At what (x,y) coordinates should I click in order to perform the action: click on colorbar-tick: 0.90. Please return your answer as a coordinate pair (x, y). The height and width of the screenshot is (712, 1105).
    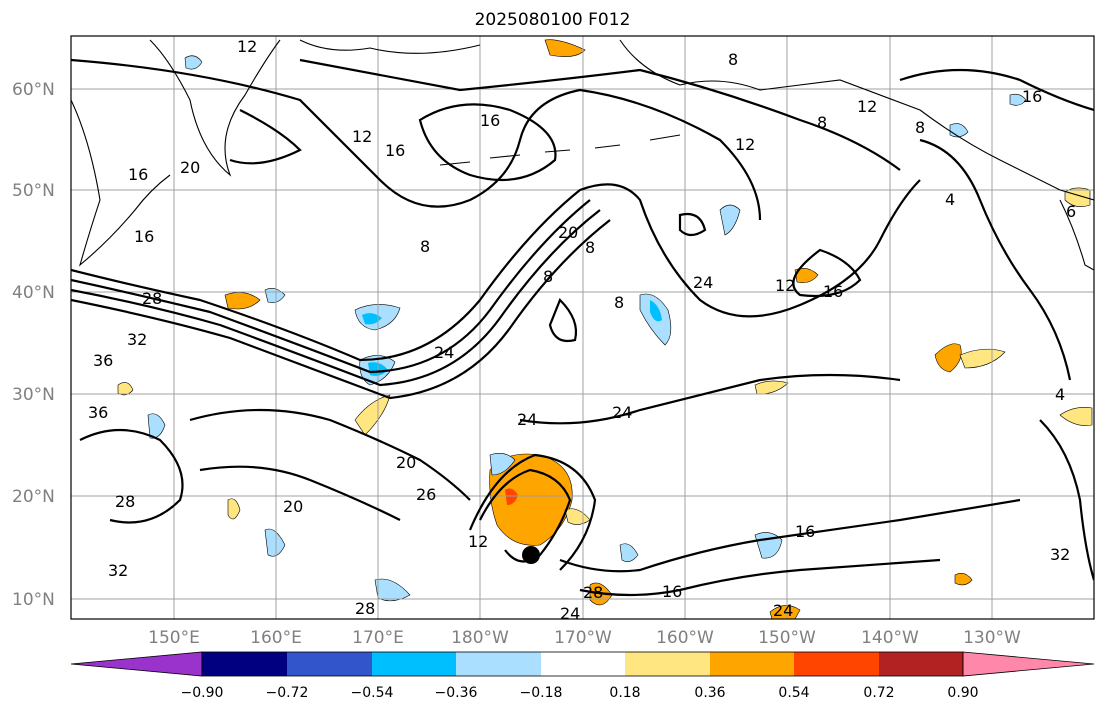
    Looking at the image, I should click on (962, 693).